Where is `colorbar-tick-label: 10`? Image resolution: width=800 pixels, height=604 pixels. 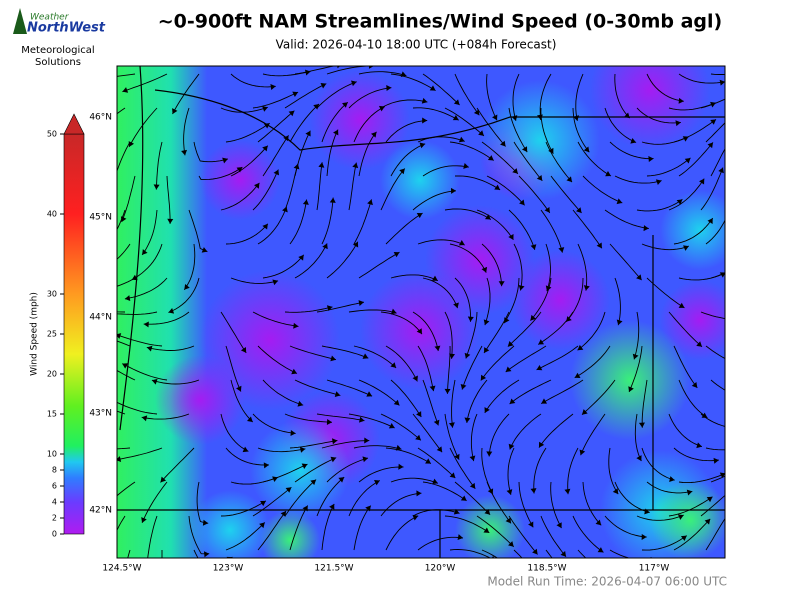 colorbar-tick-label: 10 is located at coordinates (52, 454).